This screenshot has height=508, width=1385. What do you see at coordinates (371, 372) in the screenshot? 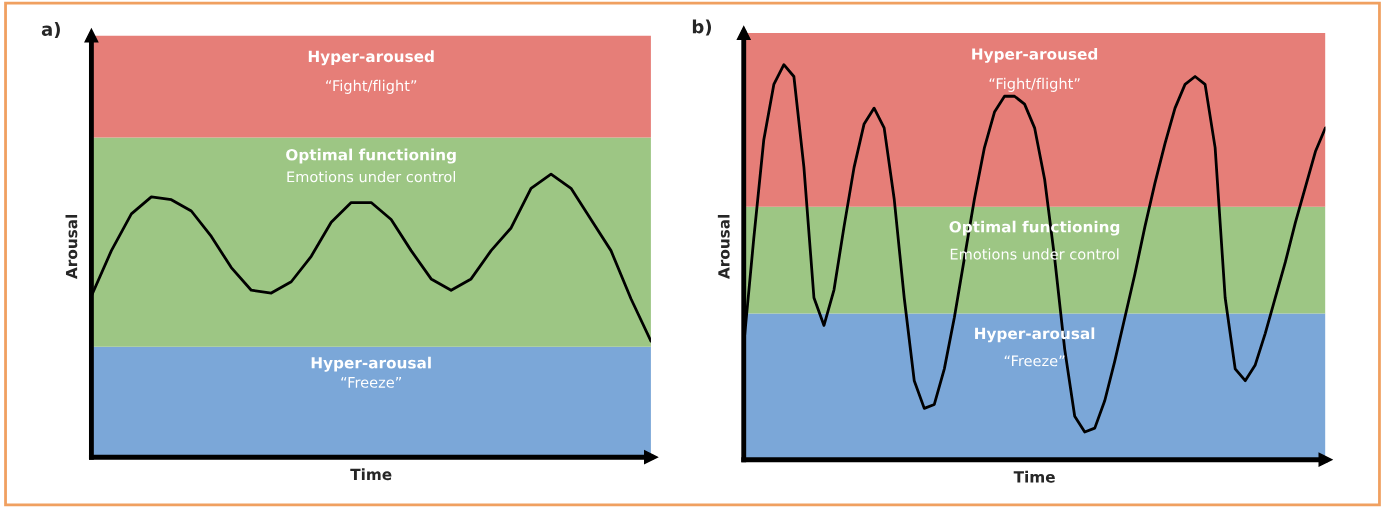
I see `band-label: Hyper-arousal “Freeze”` at bounding box center [371, 372].